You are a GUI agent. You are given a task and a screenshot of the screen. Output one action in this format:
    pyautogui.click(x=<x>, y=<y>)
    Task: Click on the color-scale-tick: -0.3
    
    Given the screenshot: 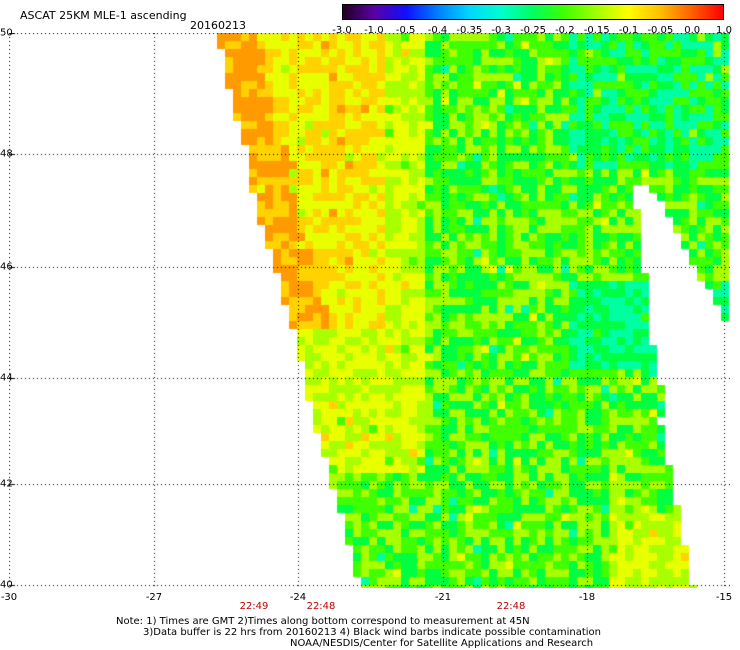 What is the action you would take?
    pyautogui.click(x=501, y=30)
    